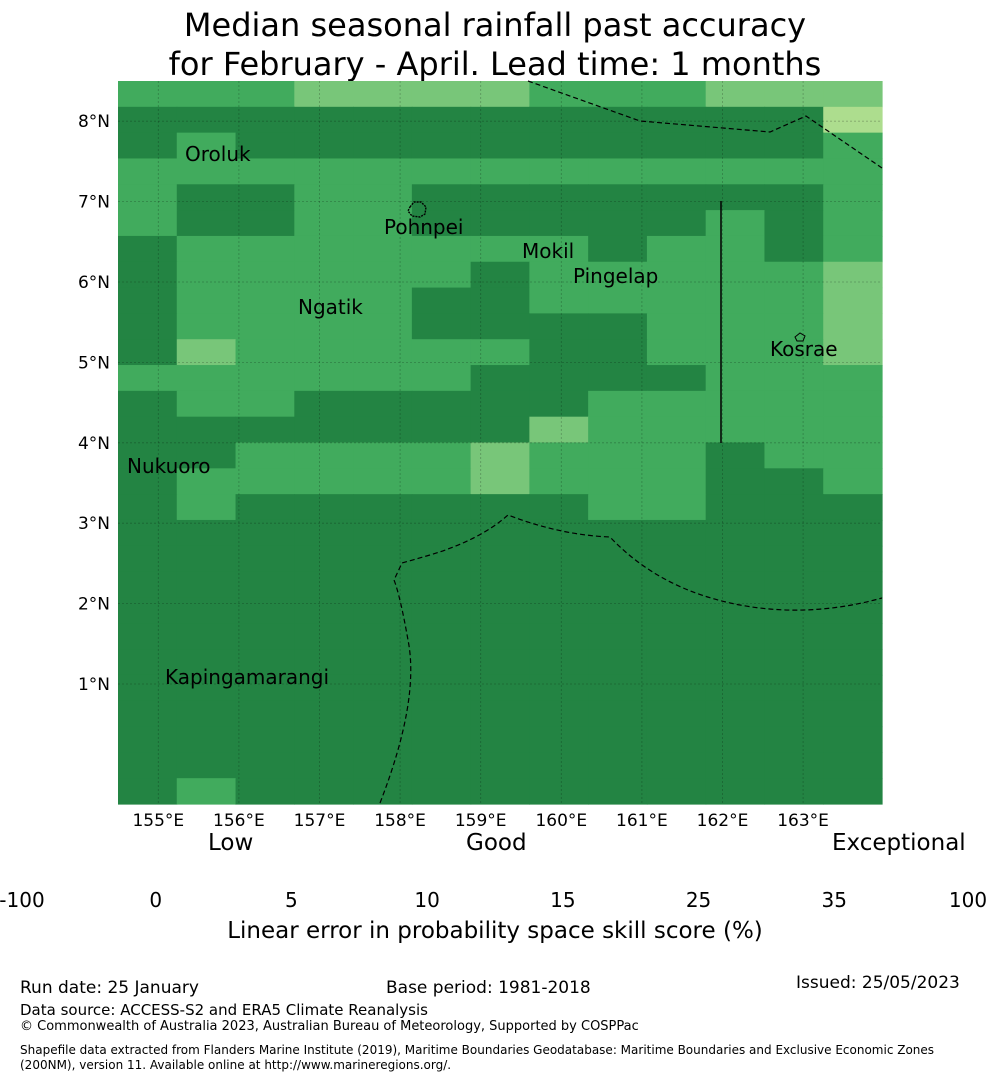  What do you see at coordinates (94, 524) in the screenshot?
I see `latitude-label: 3°N` at bounding box center [94, 524].